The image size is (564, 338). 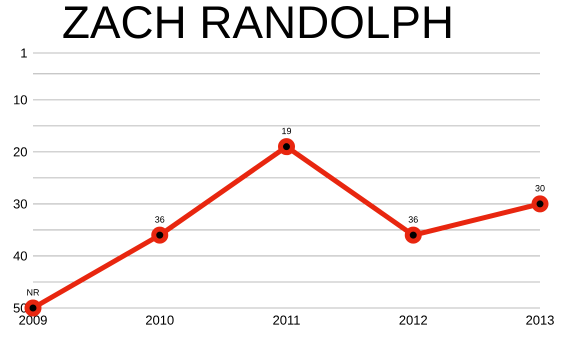 What do you see at coordinates (540, 188) in the screenshot?
I see `data-label: 30` at bounding box center [540, 188].